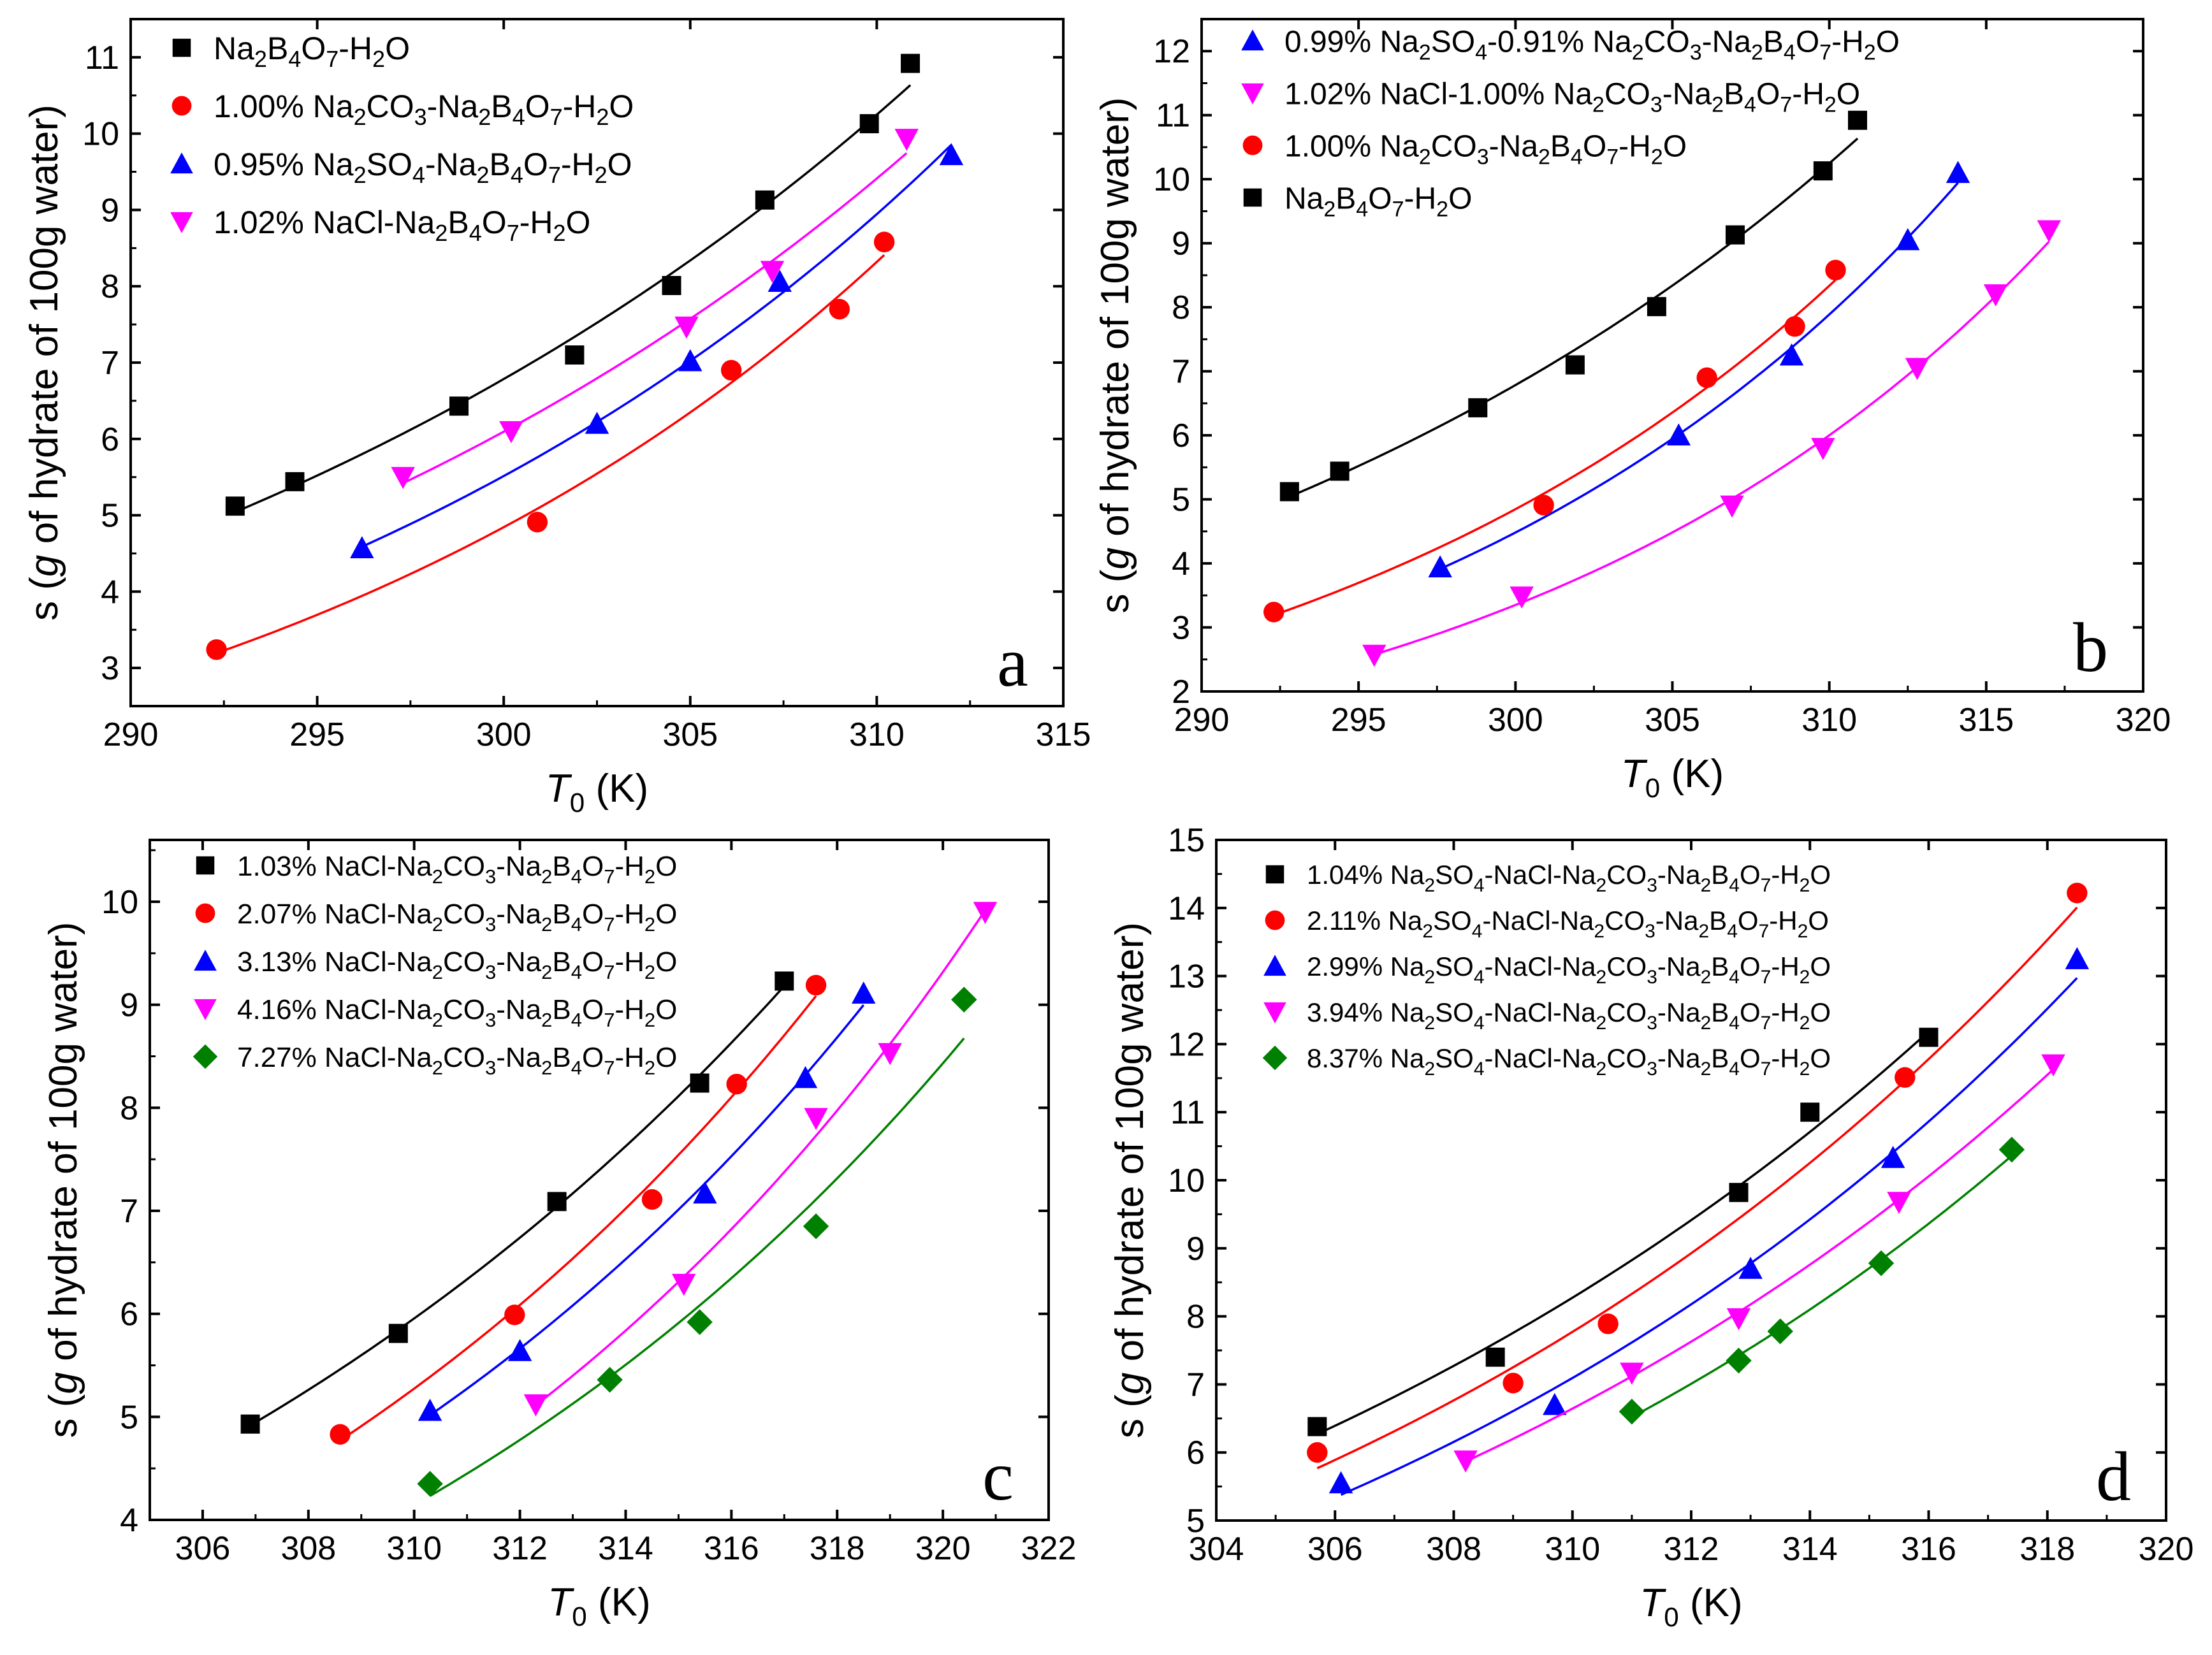 The width and height of the screenshot is (2212, 1655). Describe the element at coordinates (1569, 969) in the screenshot. I see `legend-label: 2.99% Na2SO4-NaCl-Na2CO3-Na2B4O7-H2O` at that location.